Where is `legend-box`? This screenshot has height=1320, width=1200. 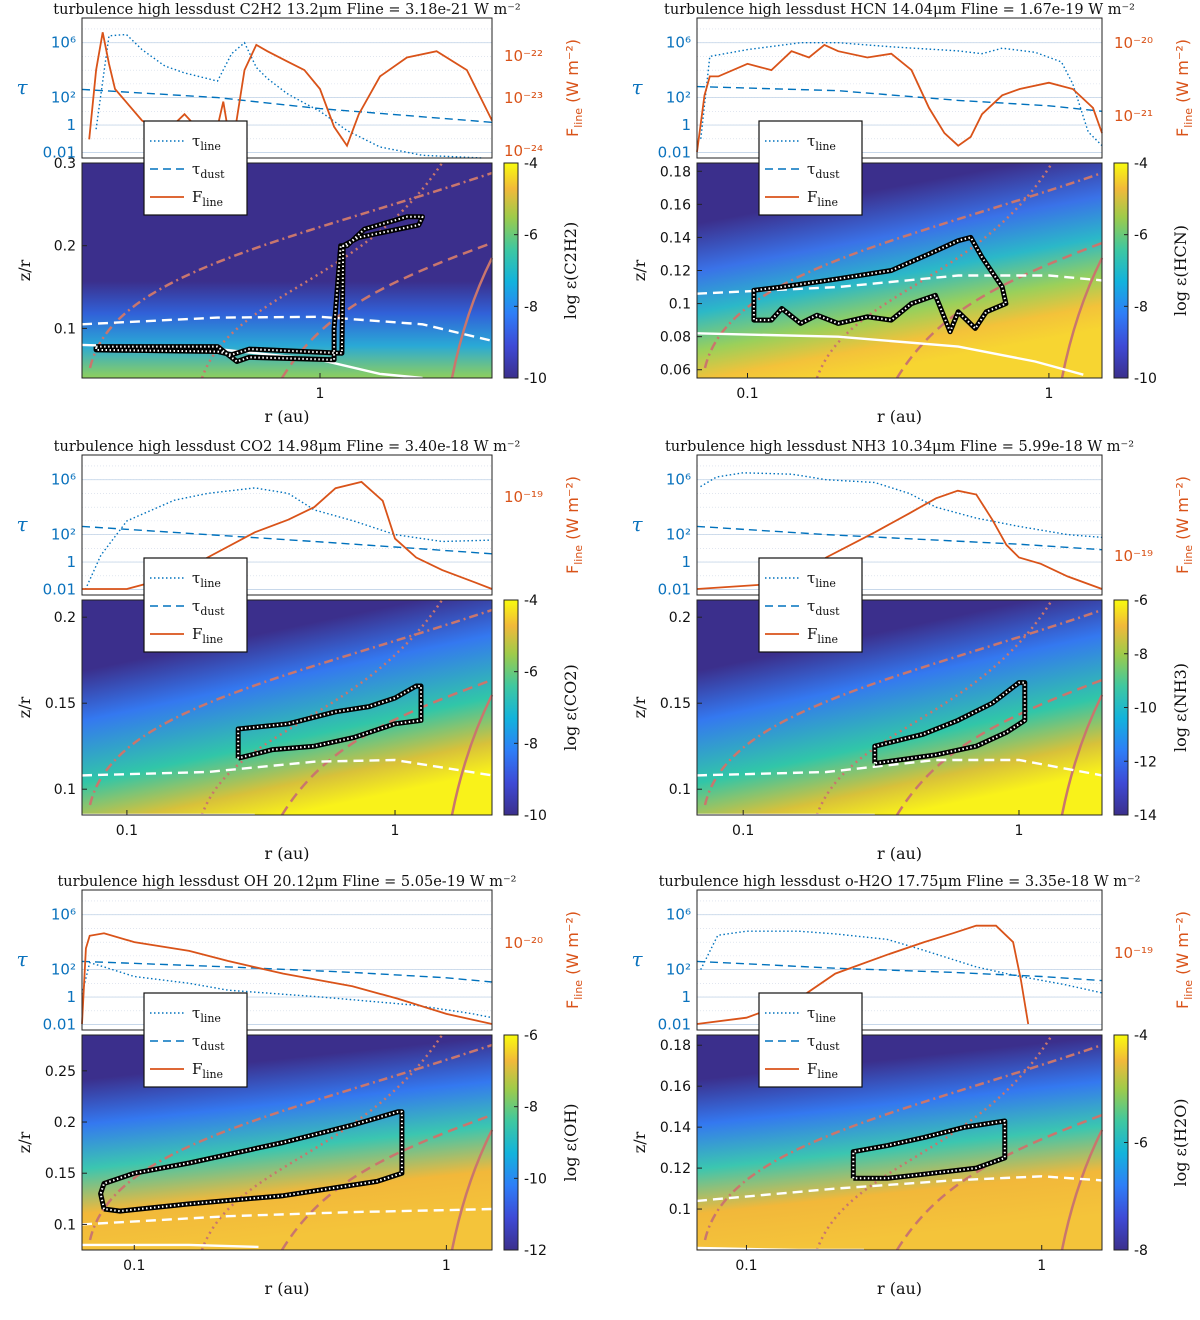 legend-box is located at coordinates (810, 1040).